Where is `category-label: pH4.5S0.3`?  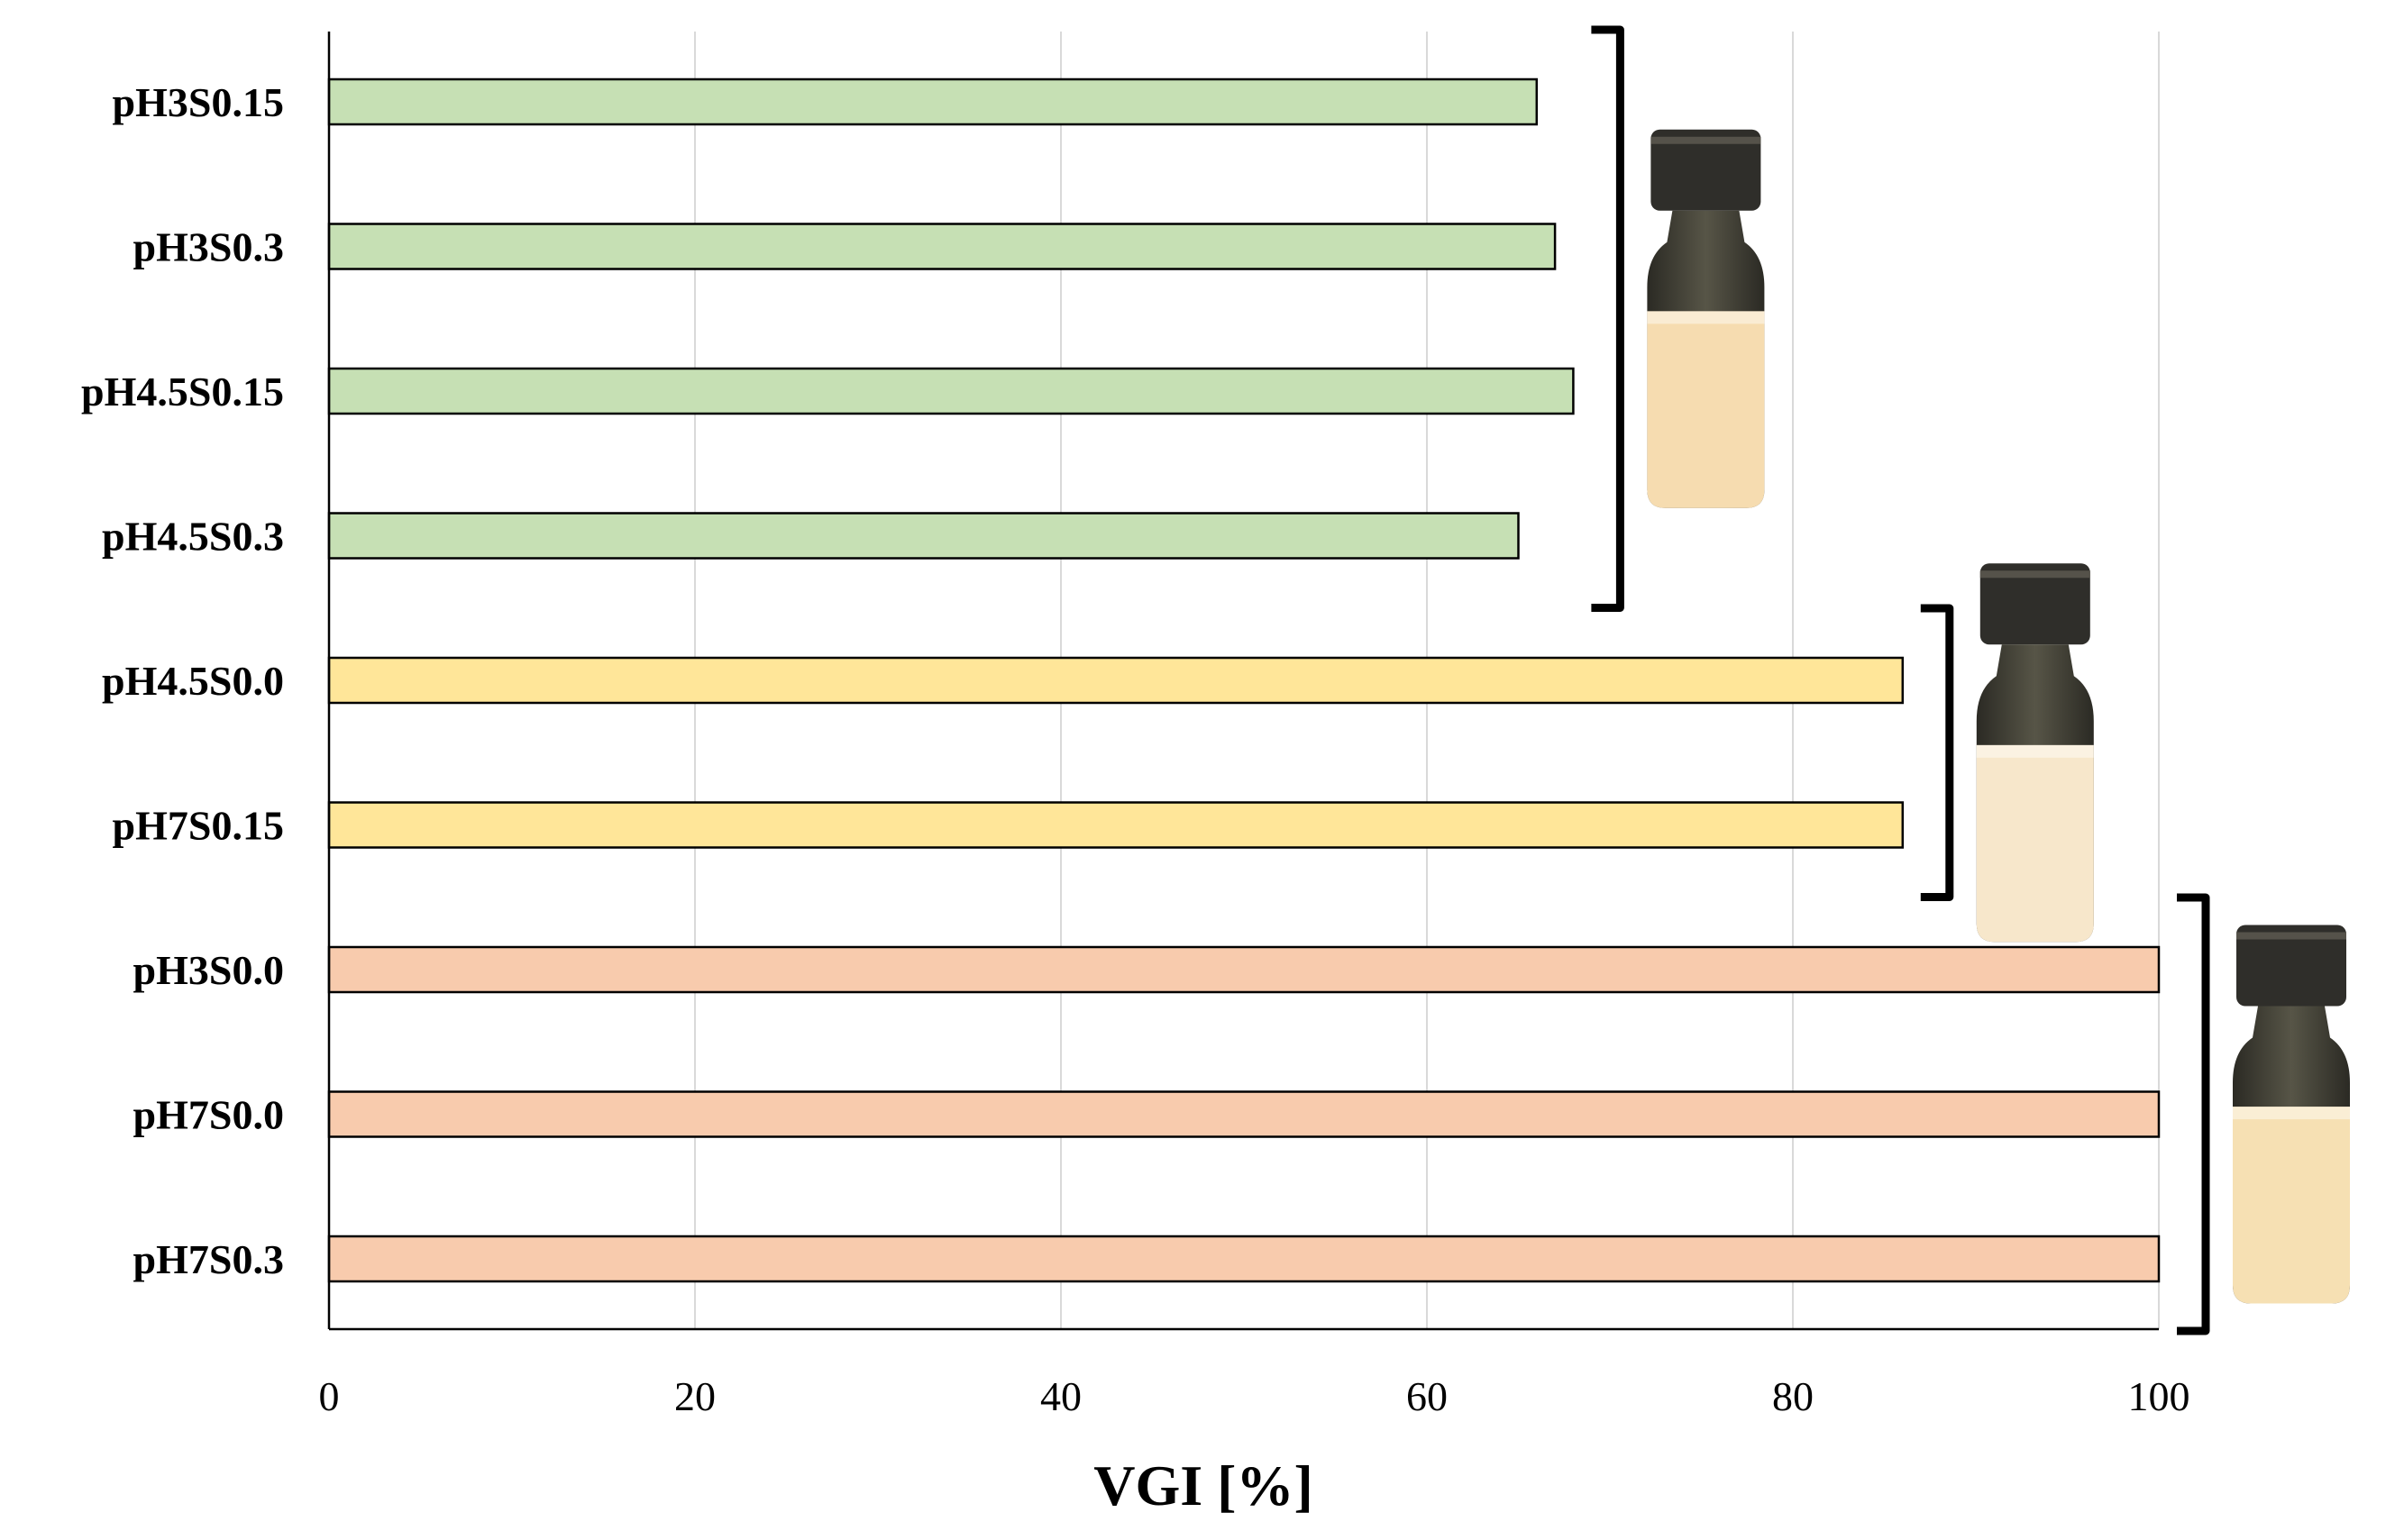
category-label: pH4.5S0.3 is located at coordinates (193, 537).